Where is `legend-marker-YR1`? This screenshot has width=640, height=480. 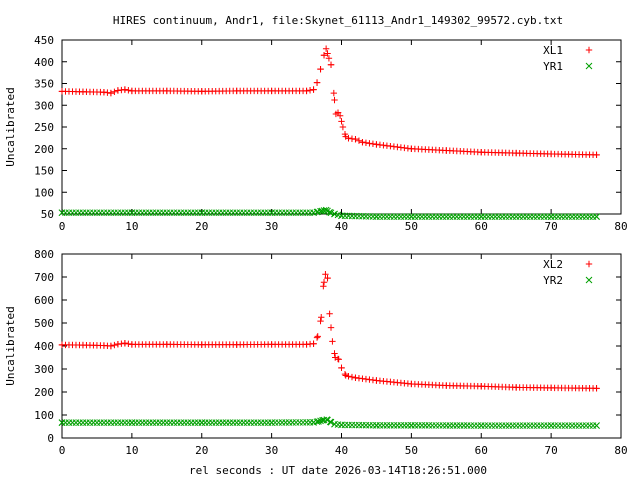 legend-marker-YR1 is located at coordinates (589, 66).